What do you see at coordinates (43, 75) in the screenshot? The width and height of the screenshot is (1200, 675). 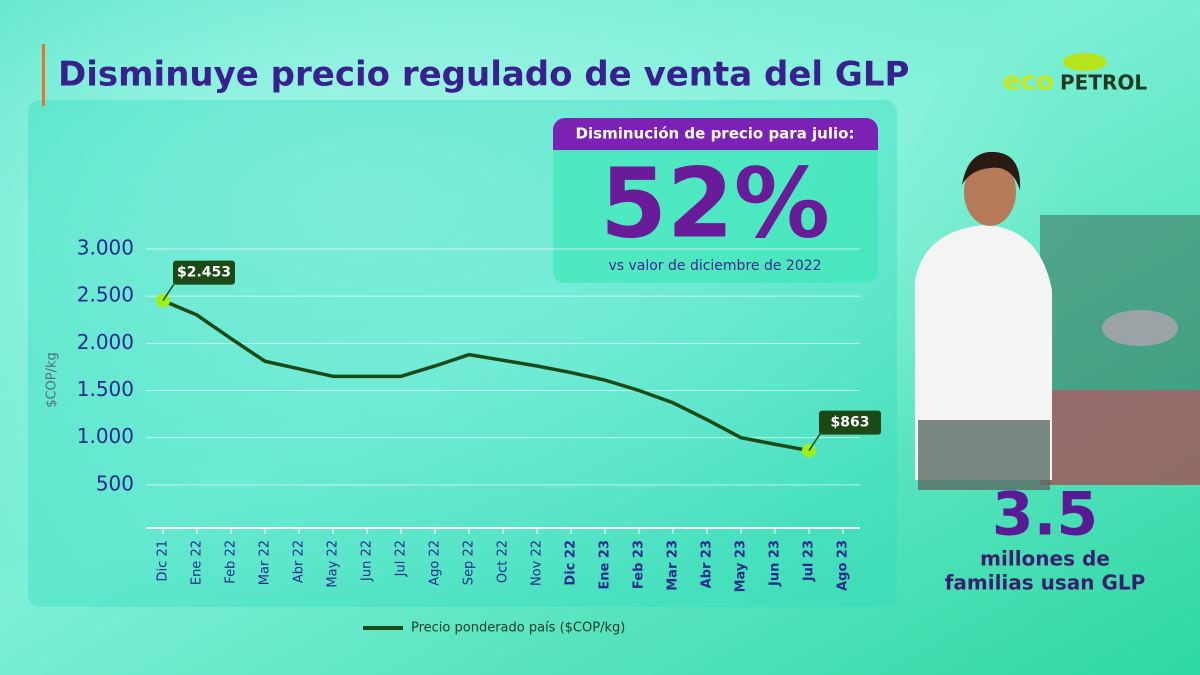 I see `title-accent` at bounding box center [43, 75].